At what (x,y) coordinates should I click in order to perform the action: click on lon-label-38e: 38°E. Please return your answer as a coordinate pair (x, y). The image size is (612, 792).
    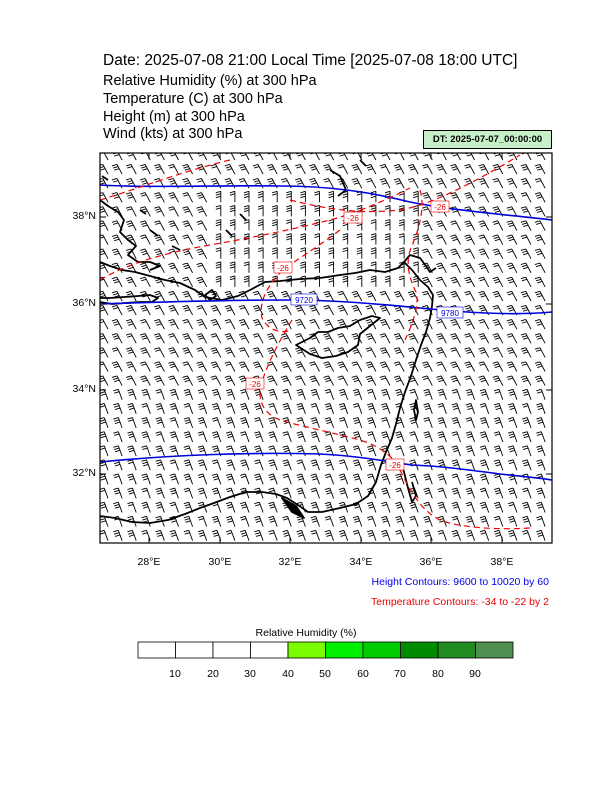
    Looking at the image, I should click on (502, 562).